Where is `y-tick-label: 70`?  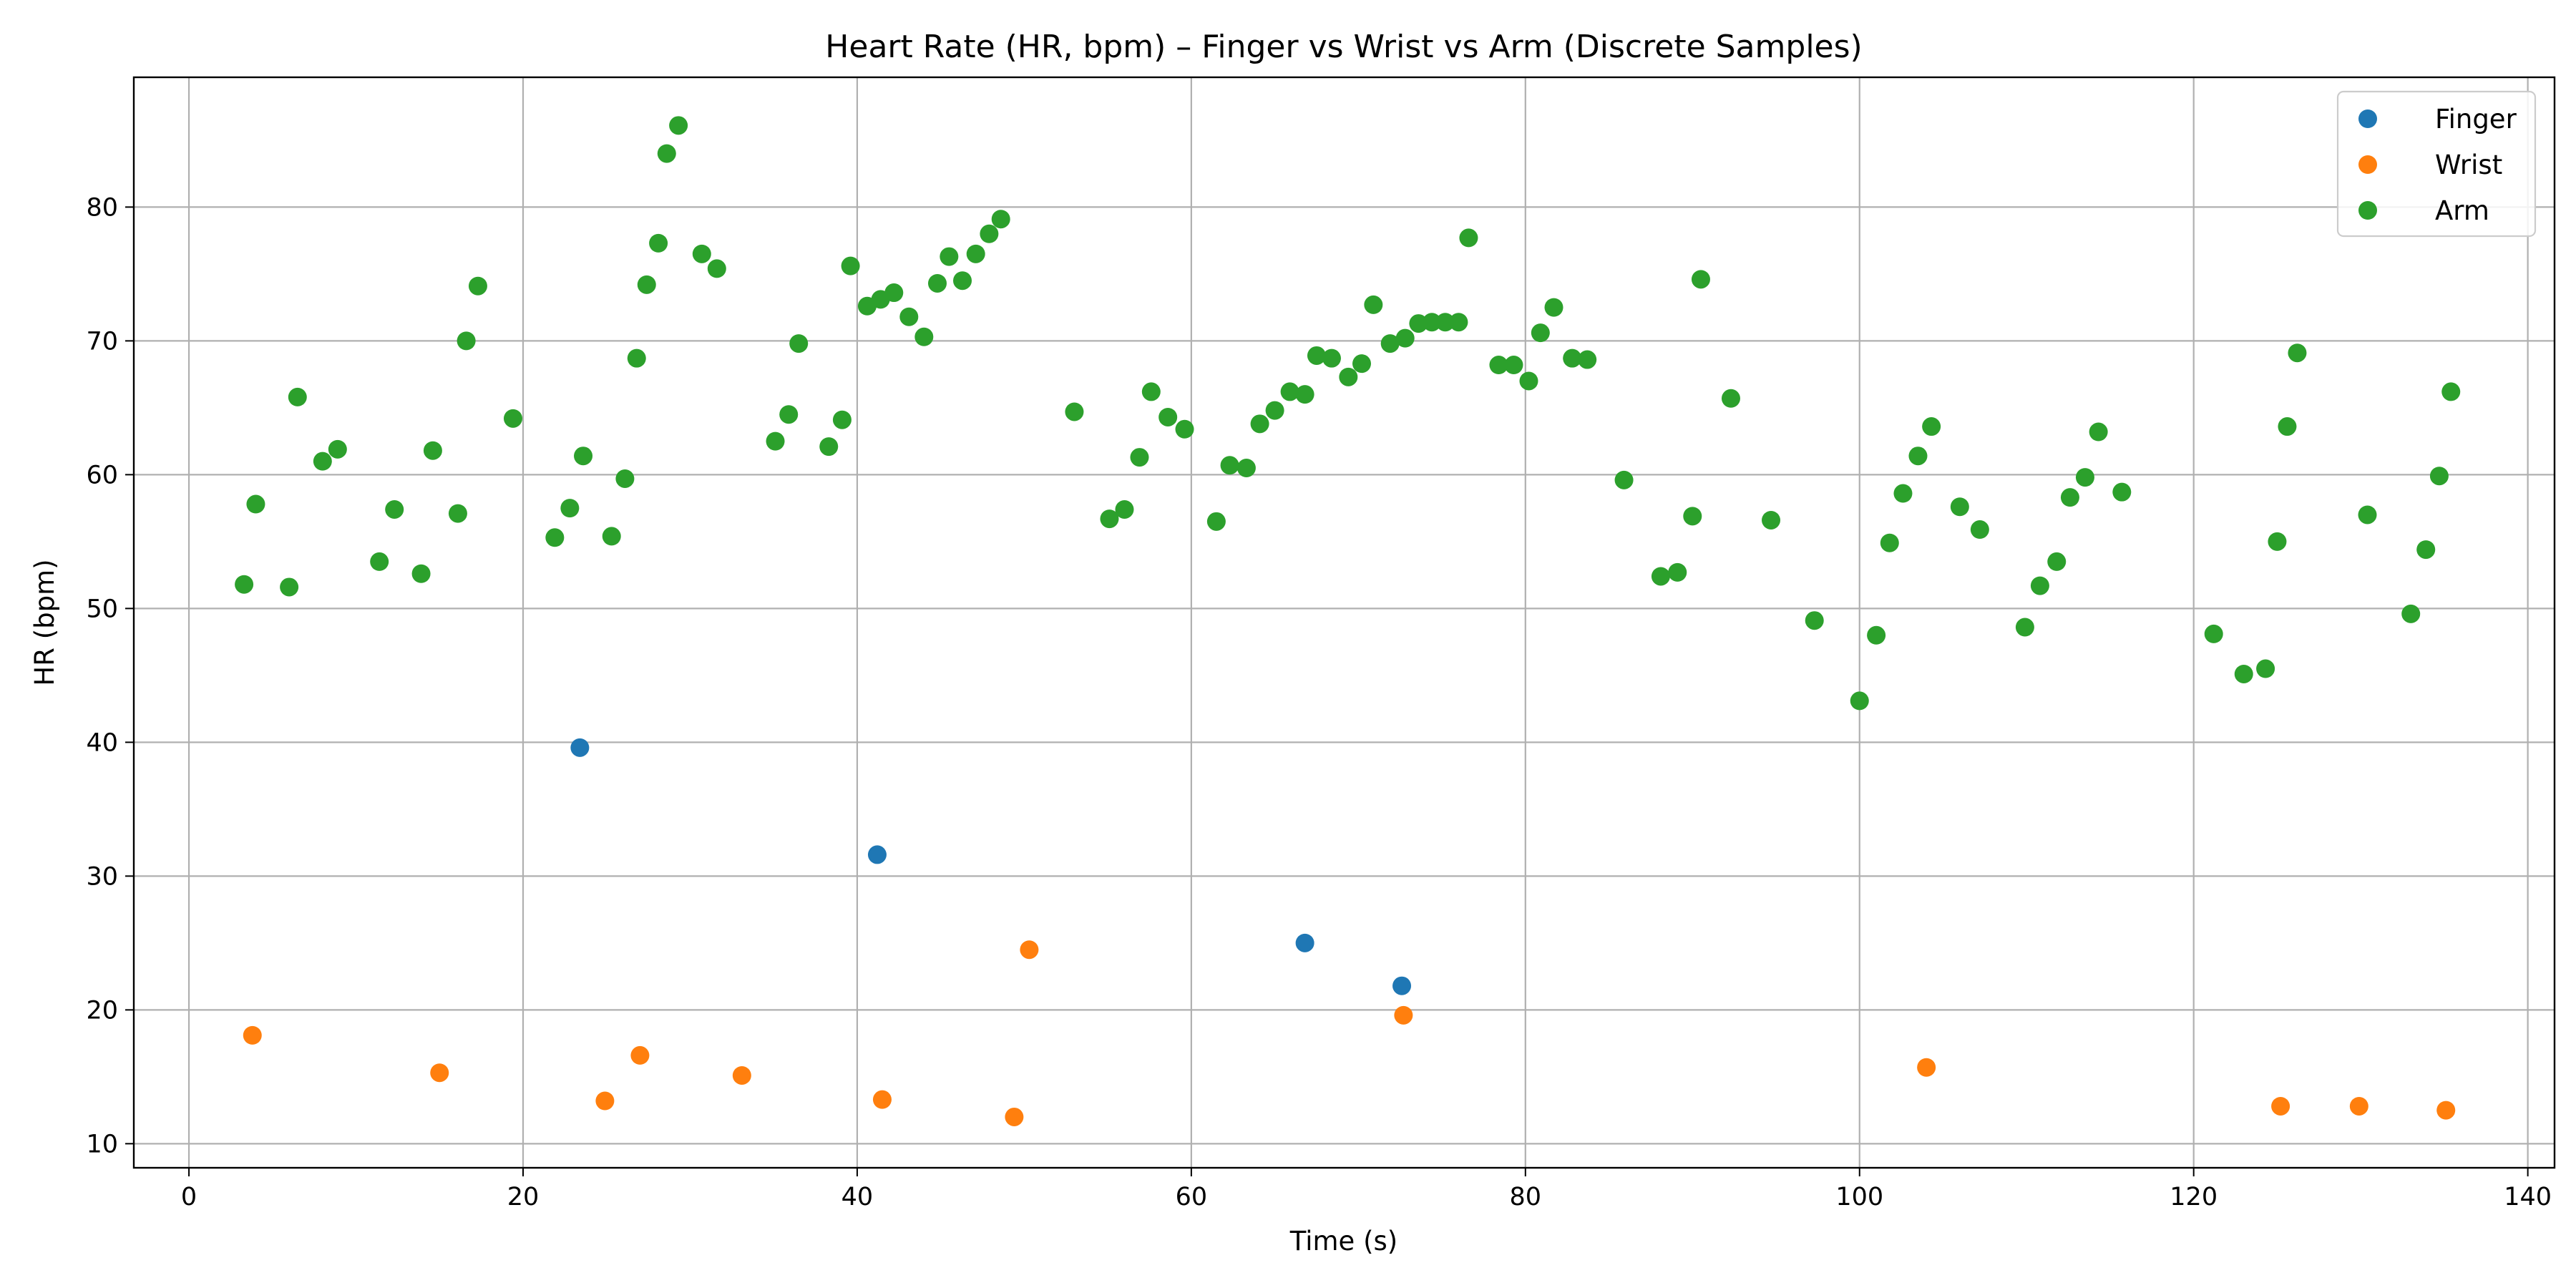
y-tick-label: 70 is located at coordinates (102, 341).